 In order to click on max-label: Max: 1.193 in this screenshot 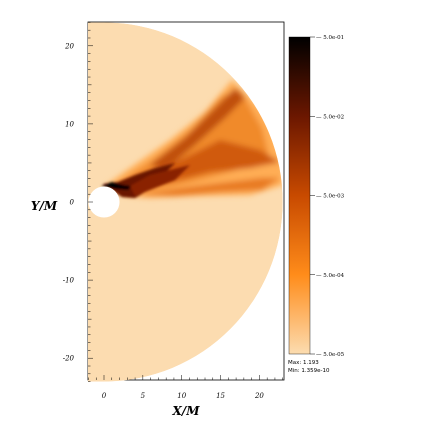, I will do `click(303, 363)`.